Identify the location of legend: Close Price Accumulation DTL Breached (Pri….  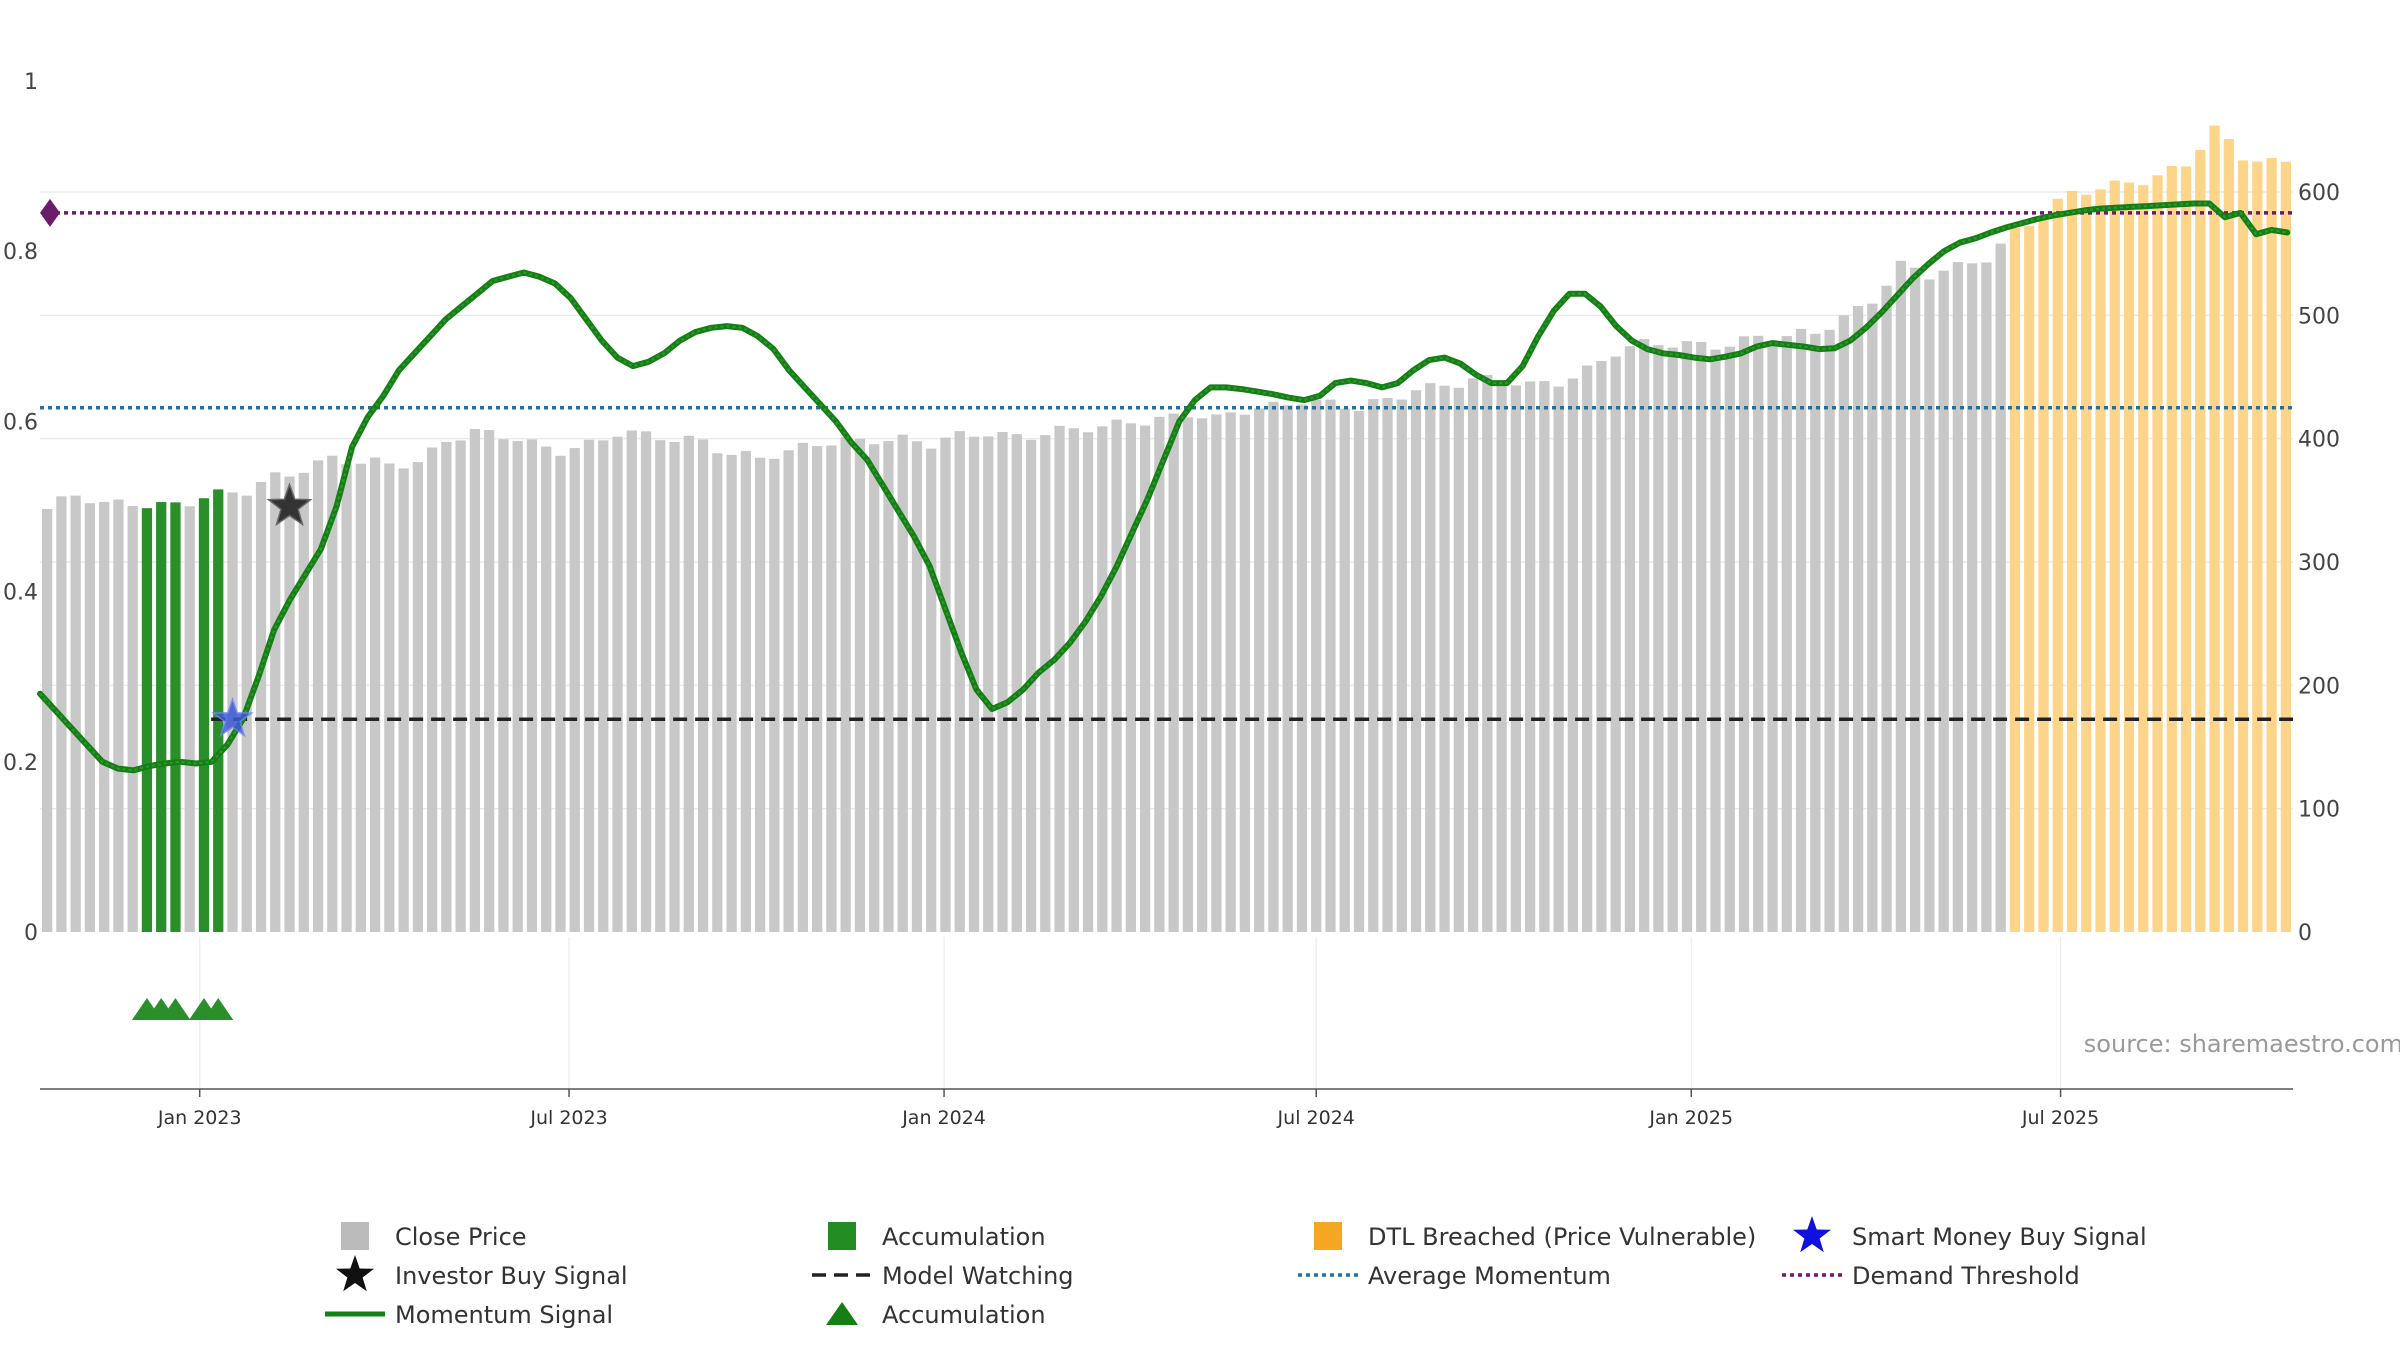
(1236, 1272).